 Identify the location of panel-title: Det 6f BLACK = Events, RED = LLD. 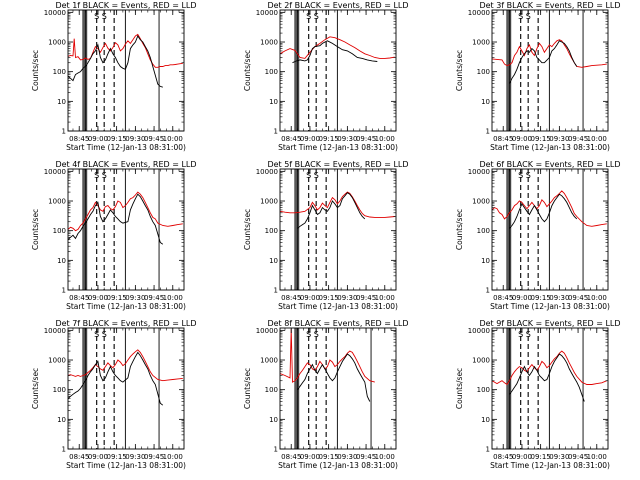
(549, 164).